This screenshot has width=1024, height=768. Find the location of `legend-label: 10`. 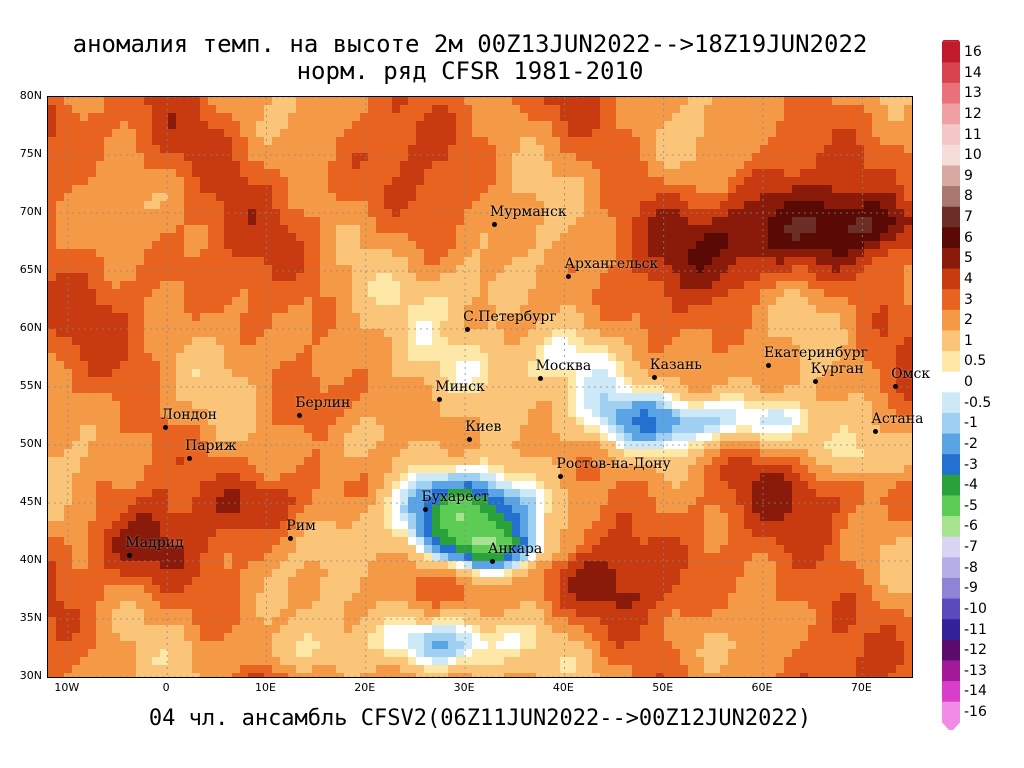

legend-label: 10 is located at coordinates (973, 155).